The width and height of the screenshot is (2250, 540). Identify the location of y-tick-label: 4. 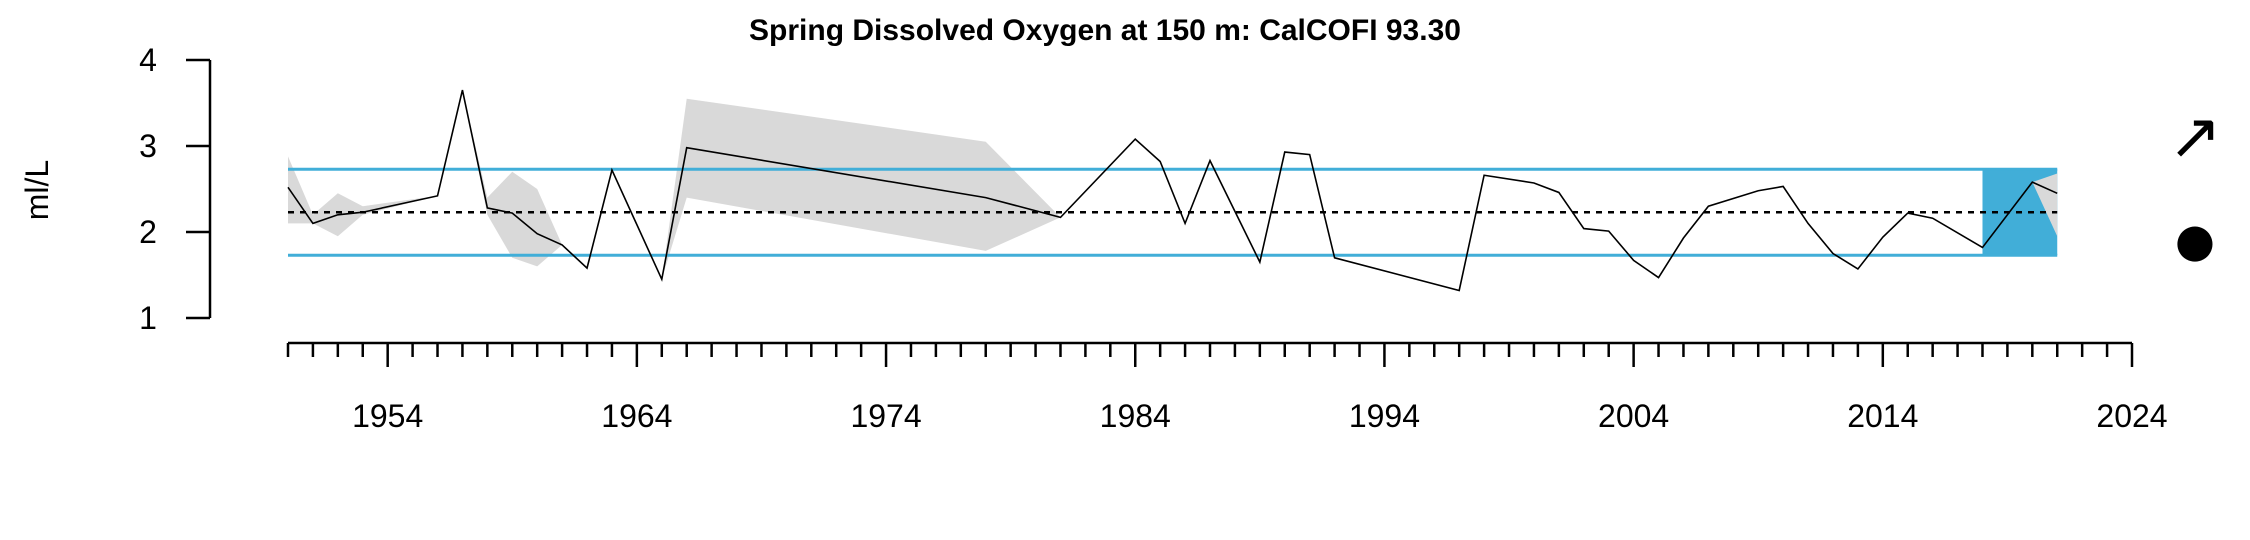
(148, 60).